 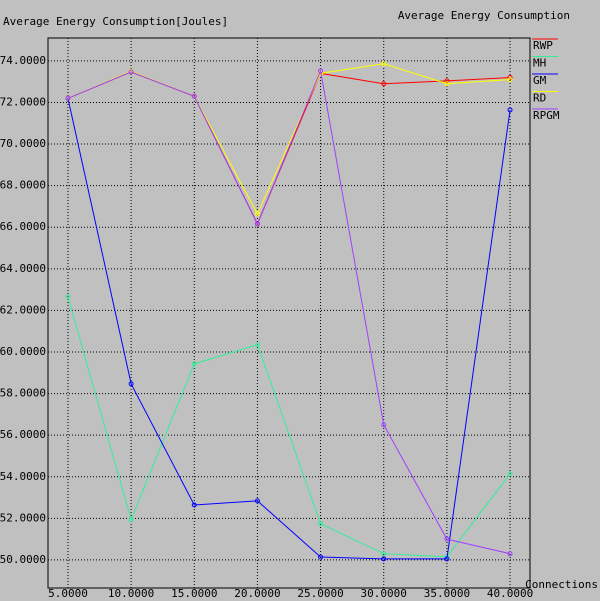 What do you see at coordinates (23, 268) in the screenshot?
I see `y-tick-label: 64.0000` at bounding box center [23, 268].